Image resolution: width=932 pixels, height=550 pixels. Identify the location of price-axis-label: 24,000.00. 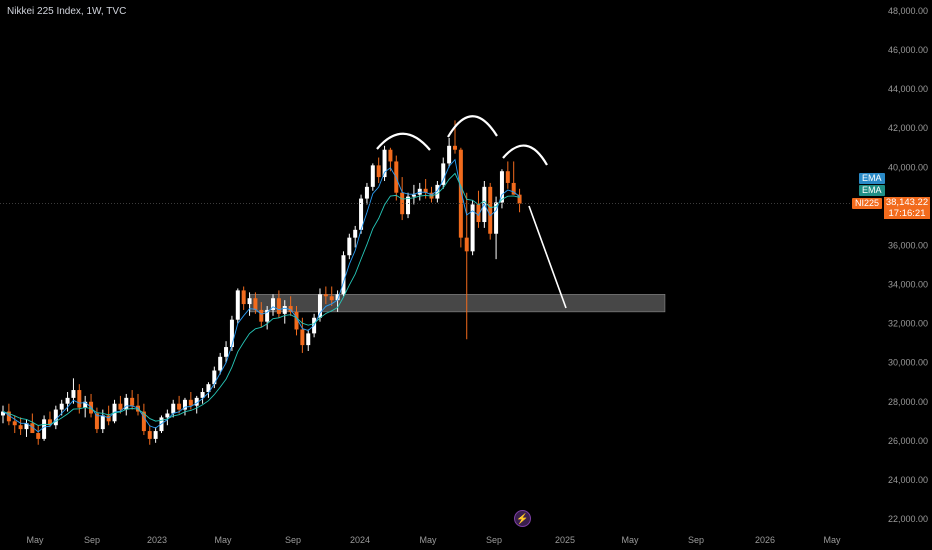
(908, 480).